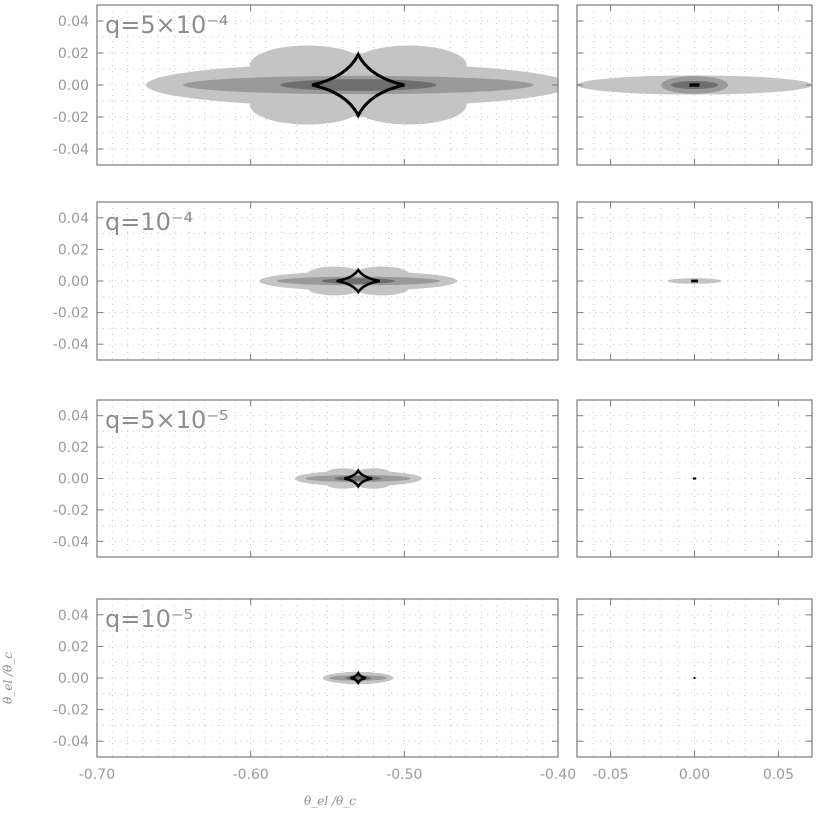  I want to click on panel-q-label: q=5×10⁻⁴, so click(167, 25).